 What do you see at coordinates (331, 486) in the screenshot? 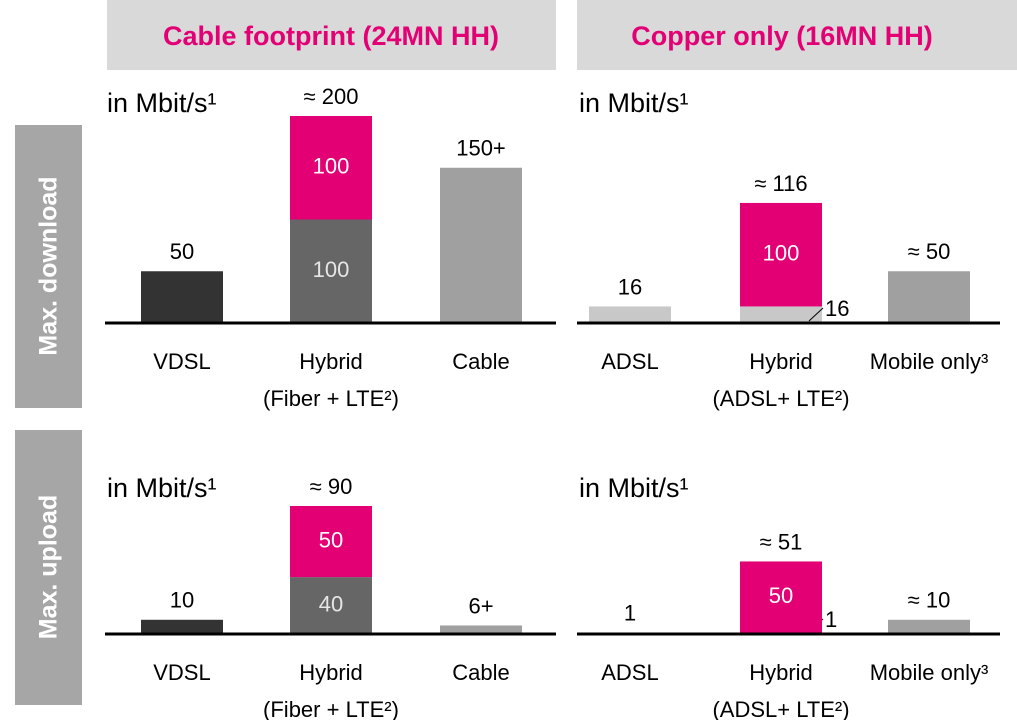
I see `total-label: ≈ 90` at bounding box center [331, 486].